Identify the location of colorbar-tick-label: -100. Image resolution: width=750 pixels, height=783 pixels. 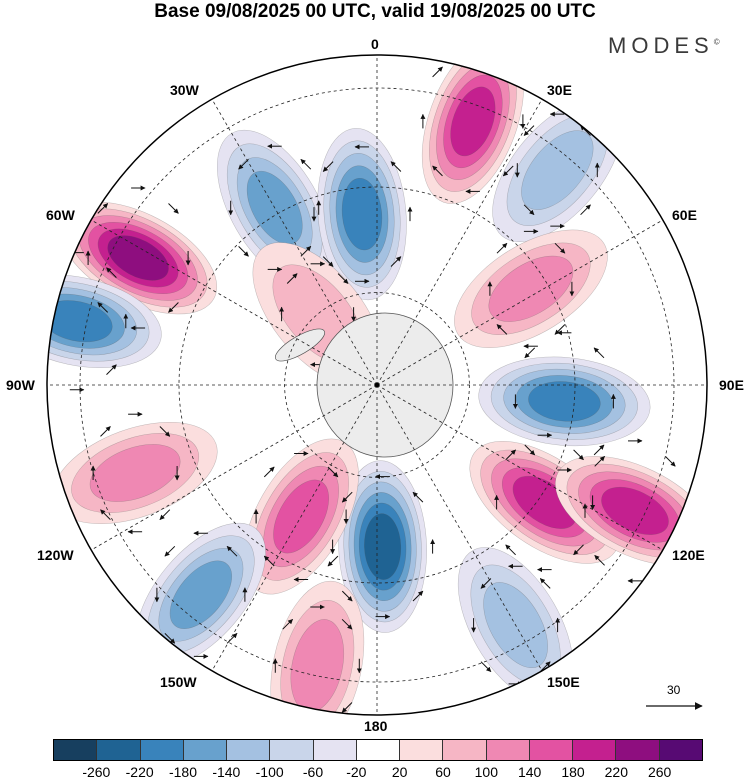
(269, 772).